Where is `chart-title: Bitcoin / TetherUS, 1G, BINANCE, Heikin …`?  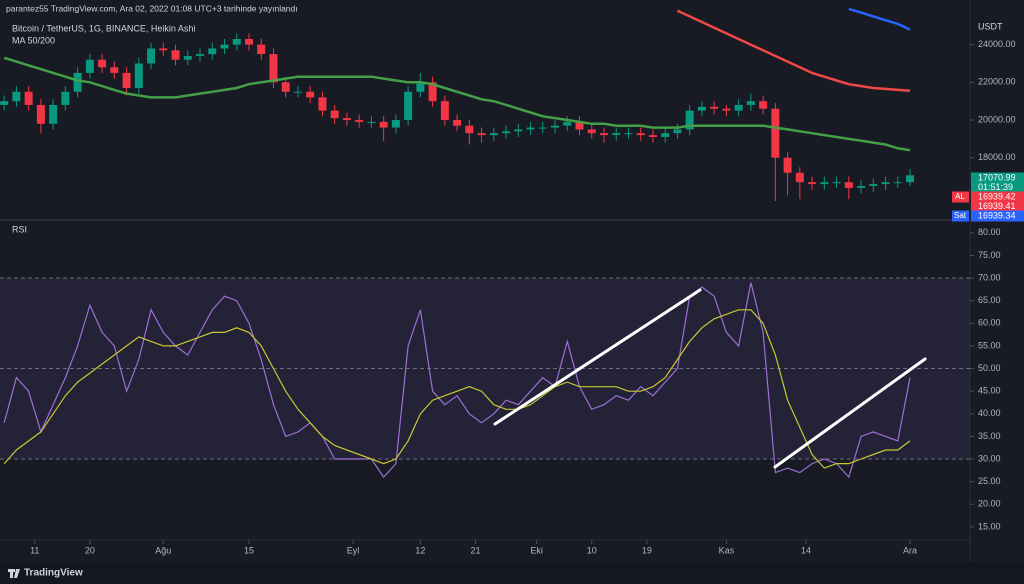 chart-title: Bitcoin / TetherUS, 1G, BINANCE, Heikin … is located at coordinates (103, 28).